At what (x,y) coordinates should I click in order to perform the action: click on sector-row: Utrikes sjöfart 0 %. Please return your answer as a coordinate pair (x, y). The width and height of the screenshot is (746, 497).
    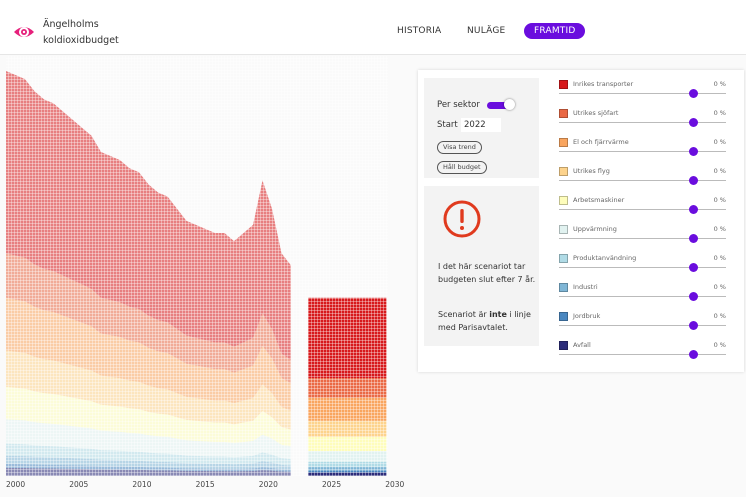
    Looking at the image, I should click on (642, 120).